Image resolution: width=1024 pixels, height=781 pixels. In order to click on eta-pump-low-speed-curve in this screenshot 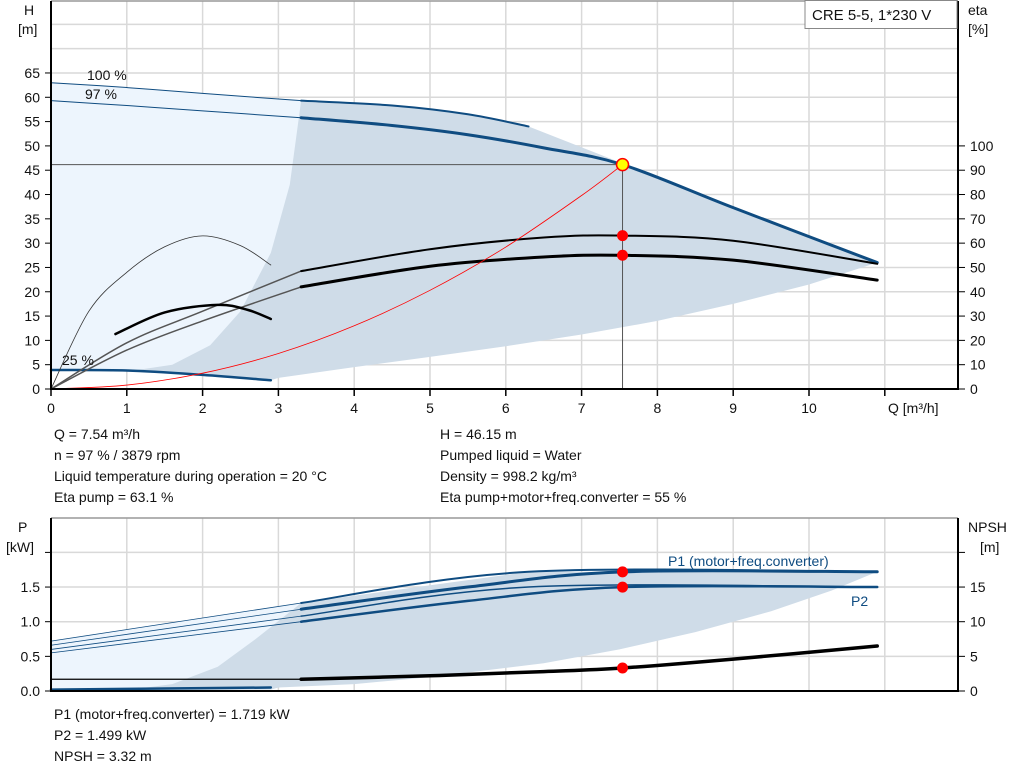, I will do `click(161, 312)`.